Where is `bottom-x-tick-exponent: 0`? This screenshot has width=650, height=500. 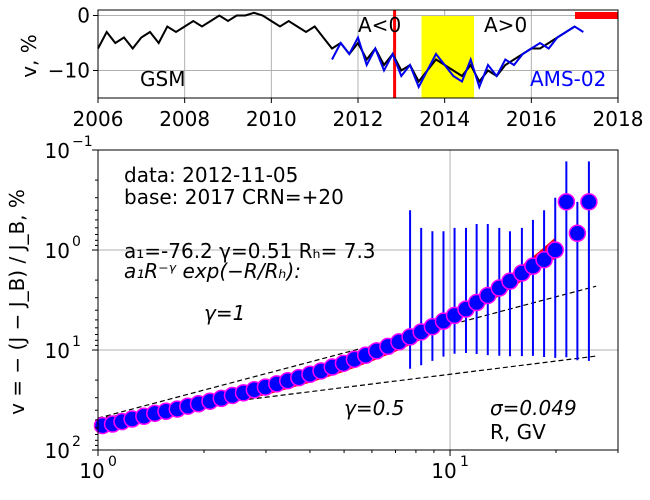
bottom-x-tick-exponent: 0 is located at coordinates (112, 462).